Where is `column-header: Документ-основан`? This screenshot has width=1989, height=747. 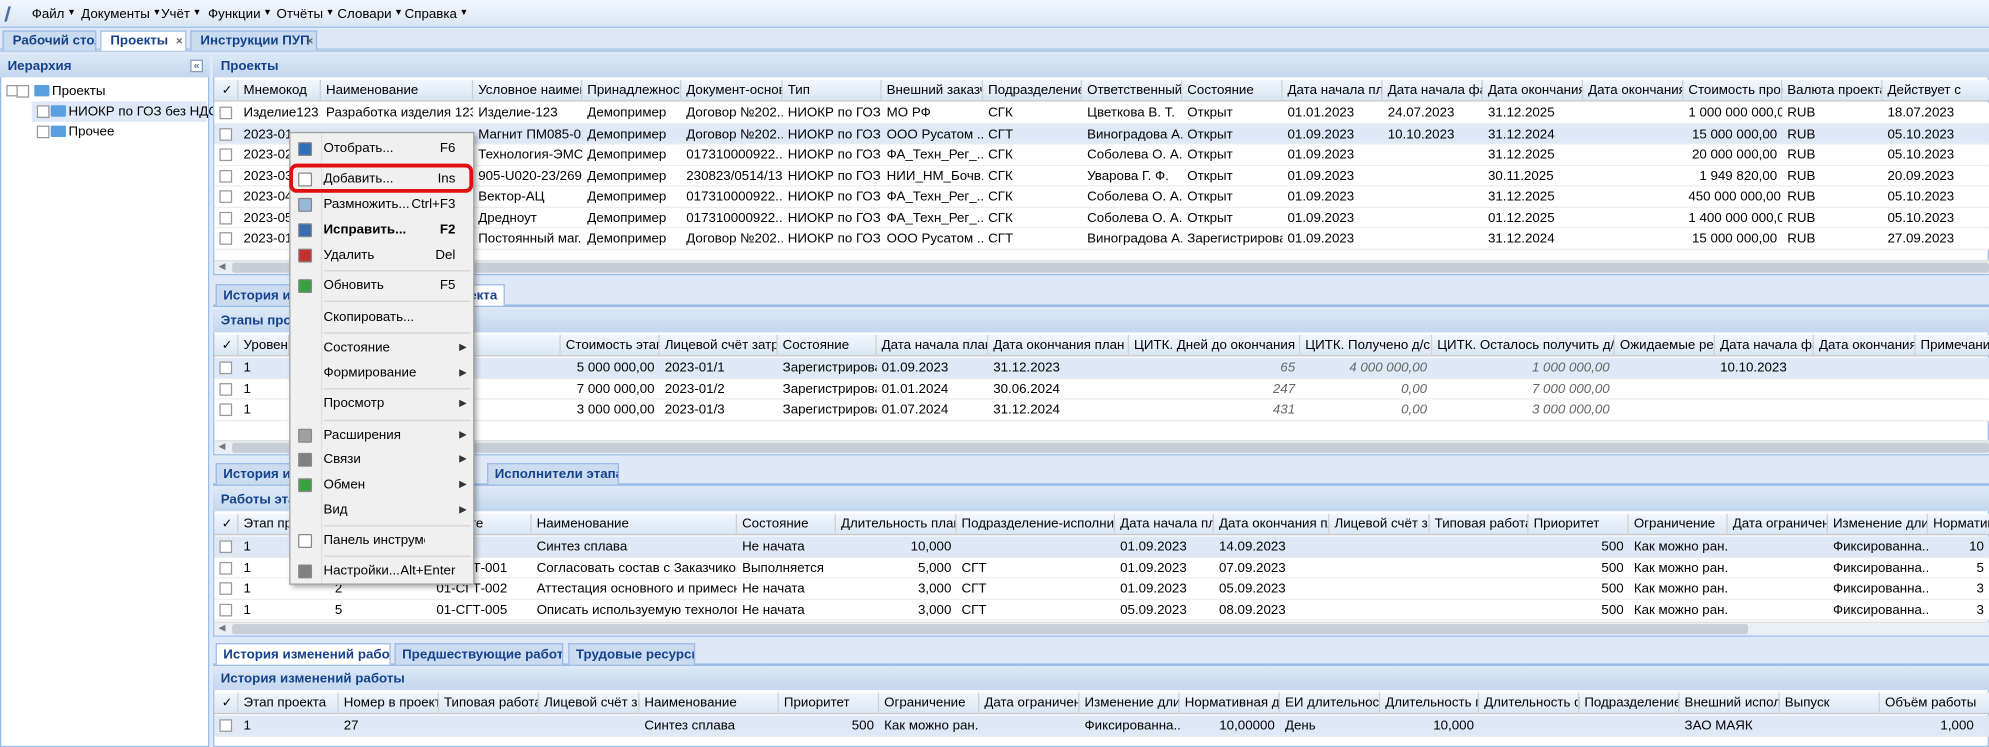 column-header: Документ-основан is located at coordinates (734, 90).